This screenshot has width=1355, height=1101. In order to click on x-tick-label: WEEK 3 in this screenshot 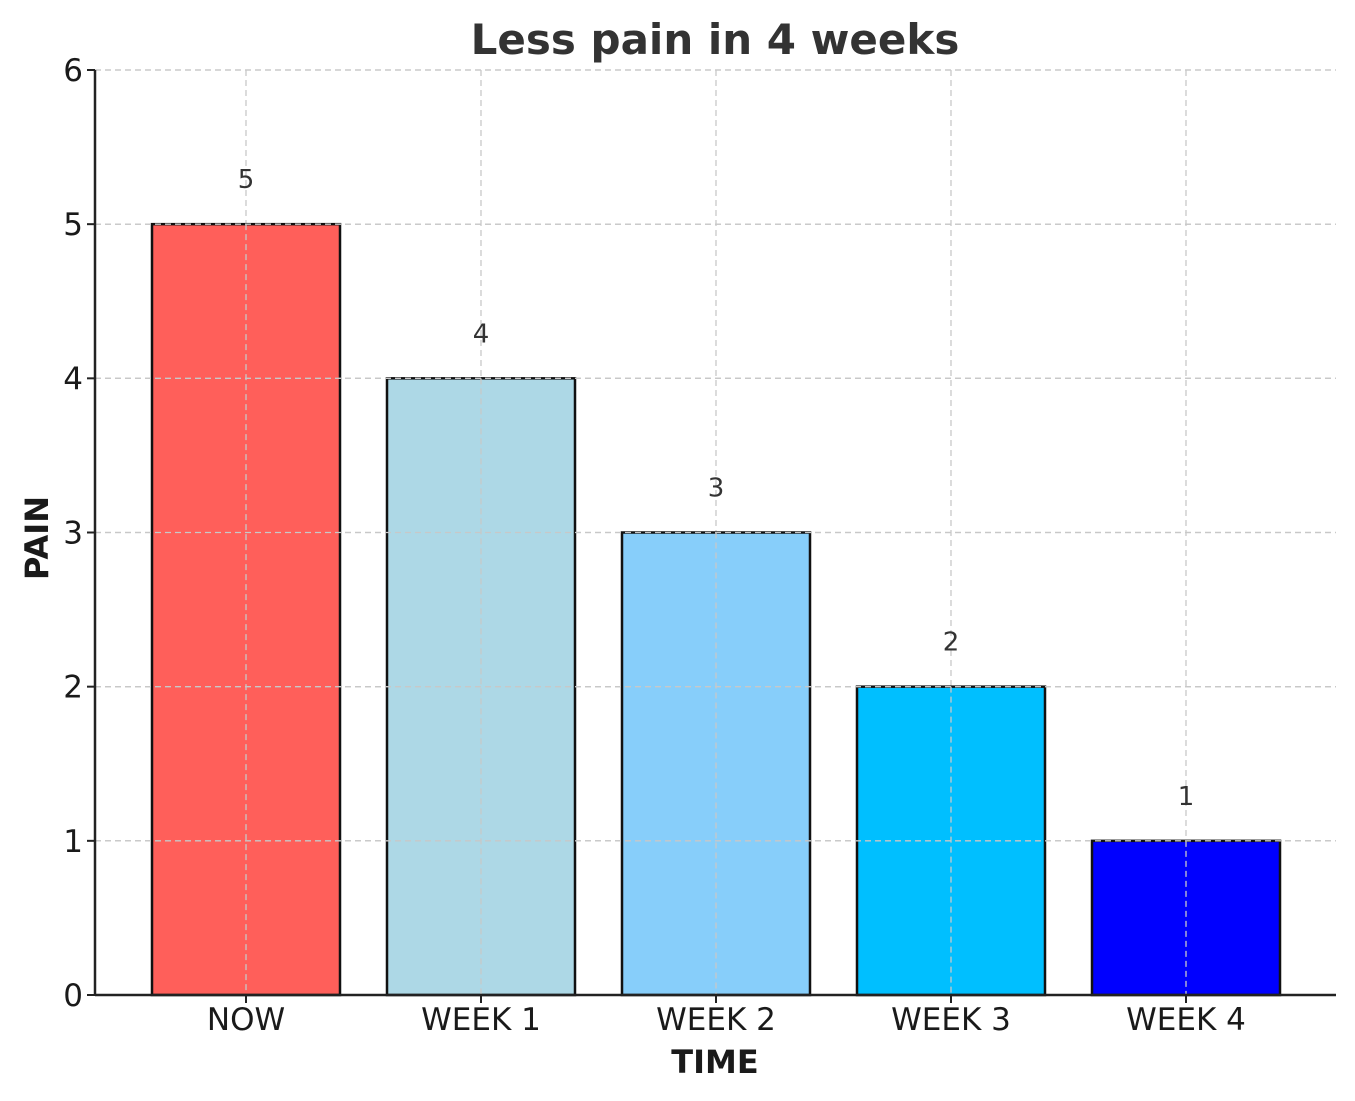, I will do `click(951, 1020)`.